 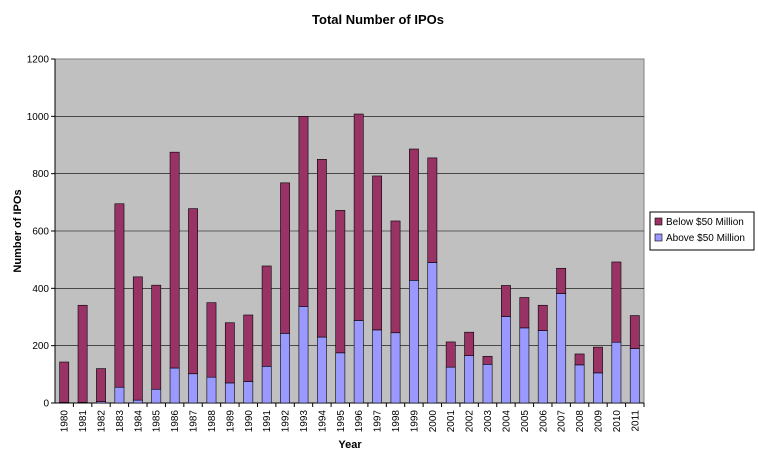 What do you see at coordinates (40, 289) in the screenshot?
I see `y-tick-label: 400` at bounding box center [40, 289].